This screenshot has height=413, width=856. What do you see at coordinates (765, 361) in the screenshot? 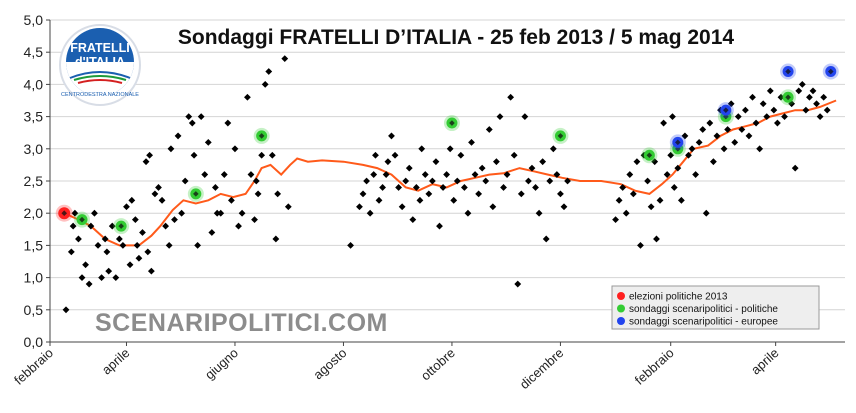
I see `x-tick-label: aprile` at bounding box center [765, 361].